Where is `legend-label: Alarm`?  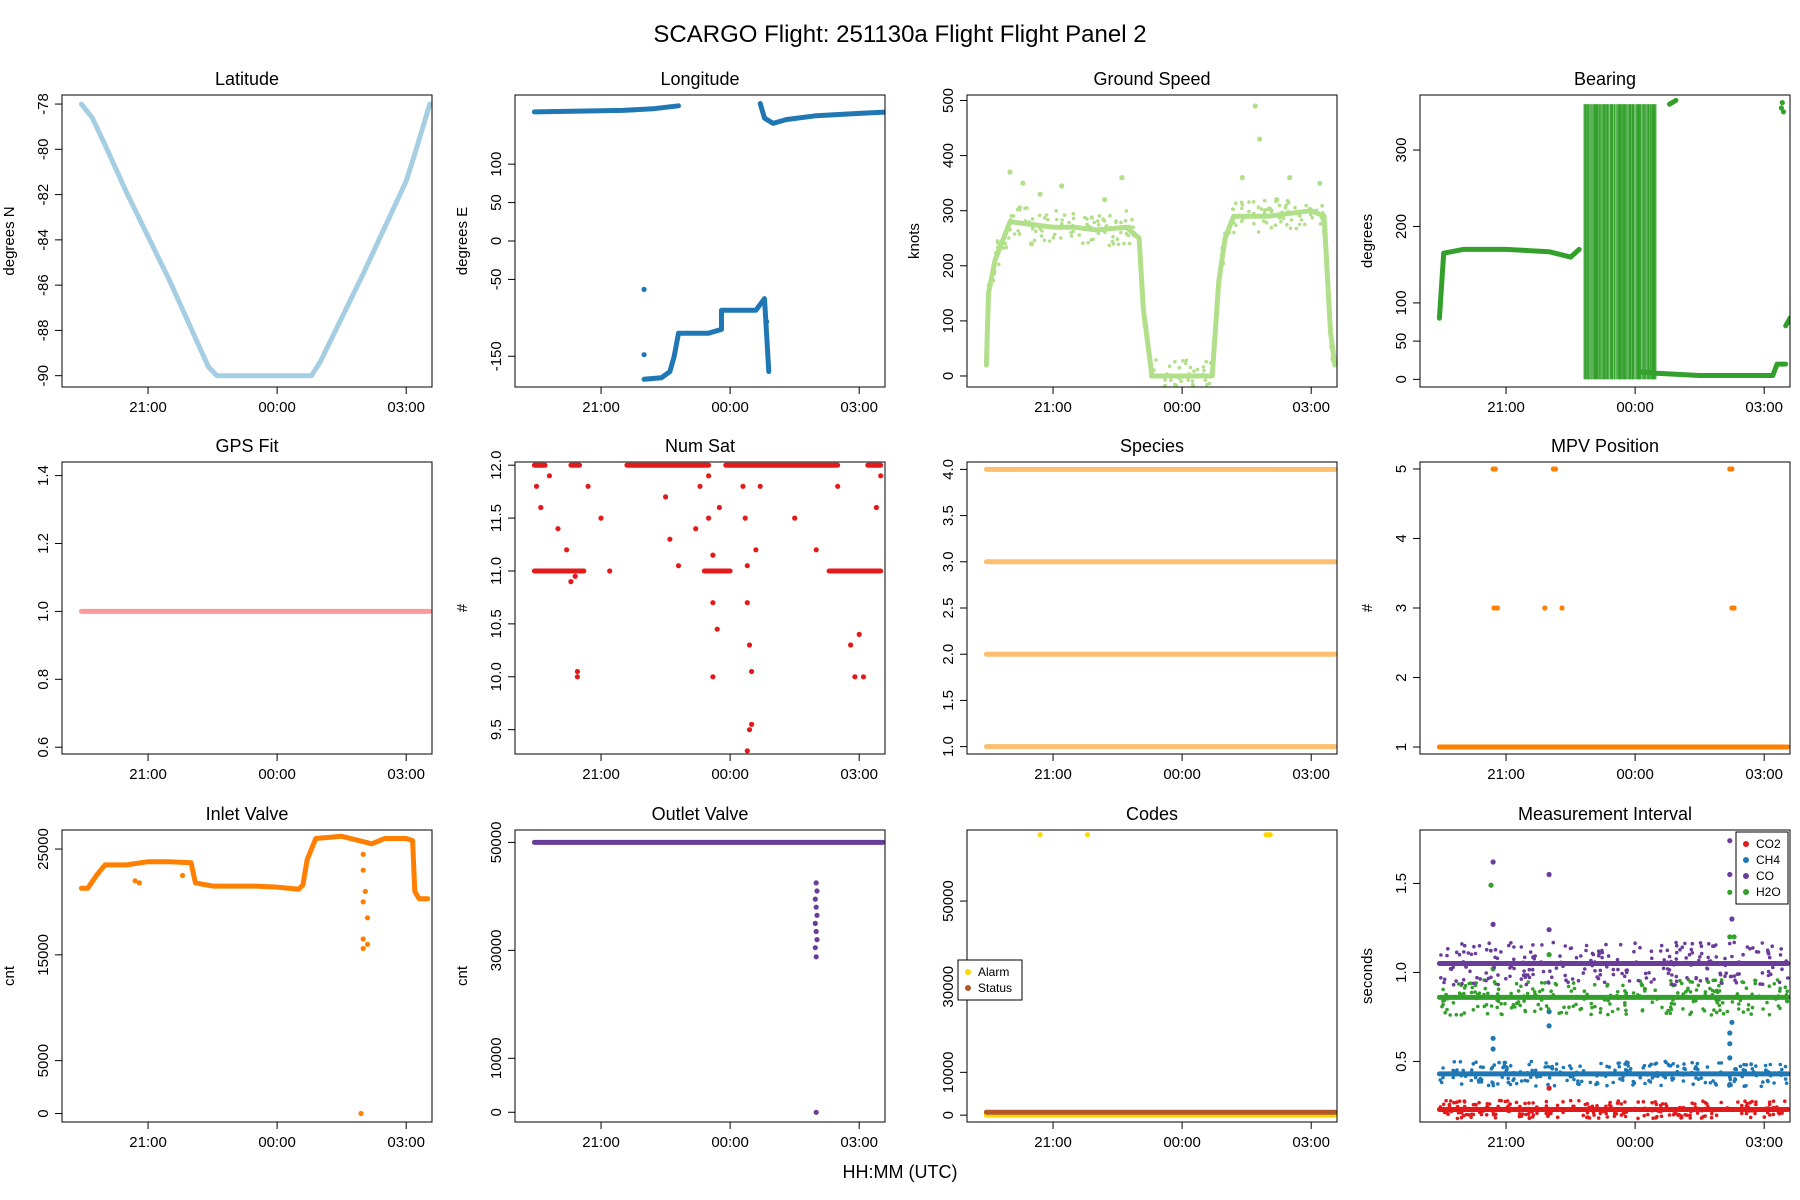 legend-label: Alarm is located at coordinates (993, 972).